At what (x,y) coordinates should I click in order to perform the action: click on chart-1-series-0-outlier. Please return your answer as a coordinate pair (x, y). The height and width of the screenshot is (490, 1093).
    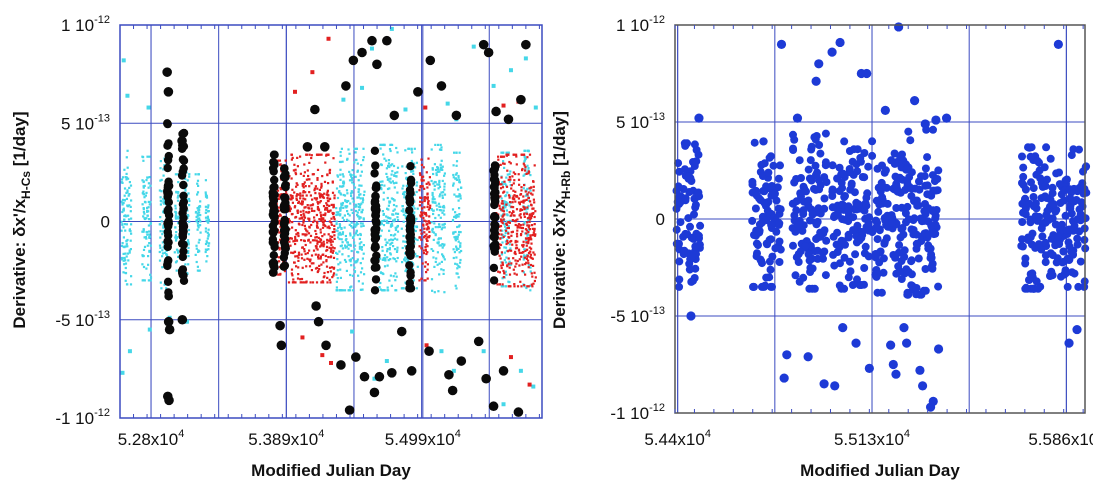
    Looking at the image, I should click on (920, 370).